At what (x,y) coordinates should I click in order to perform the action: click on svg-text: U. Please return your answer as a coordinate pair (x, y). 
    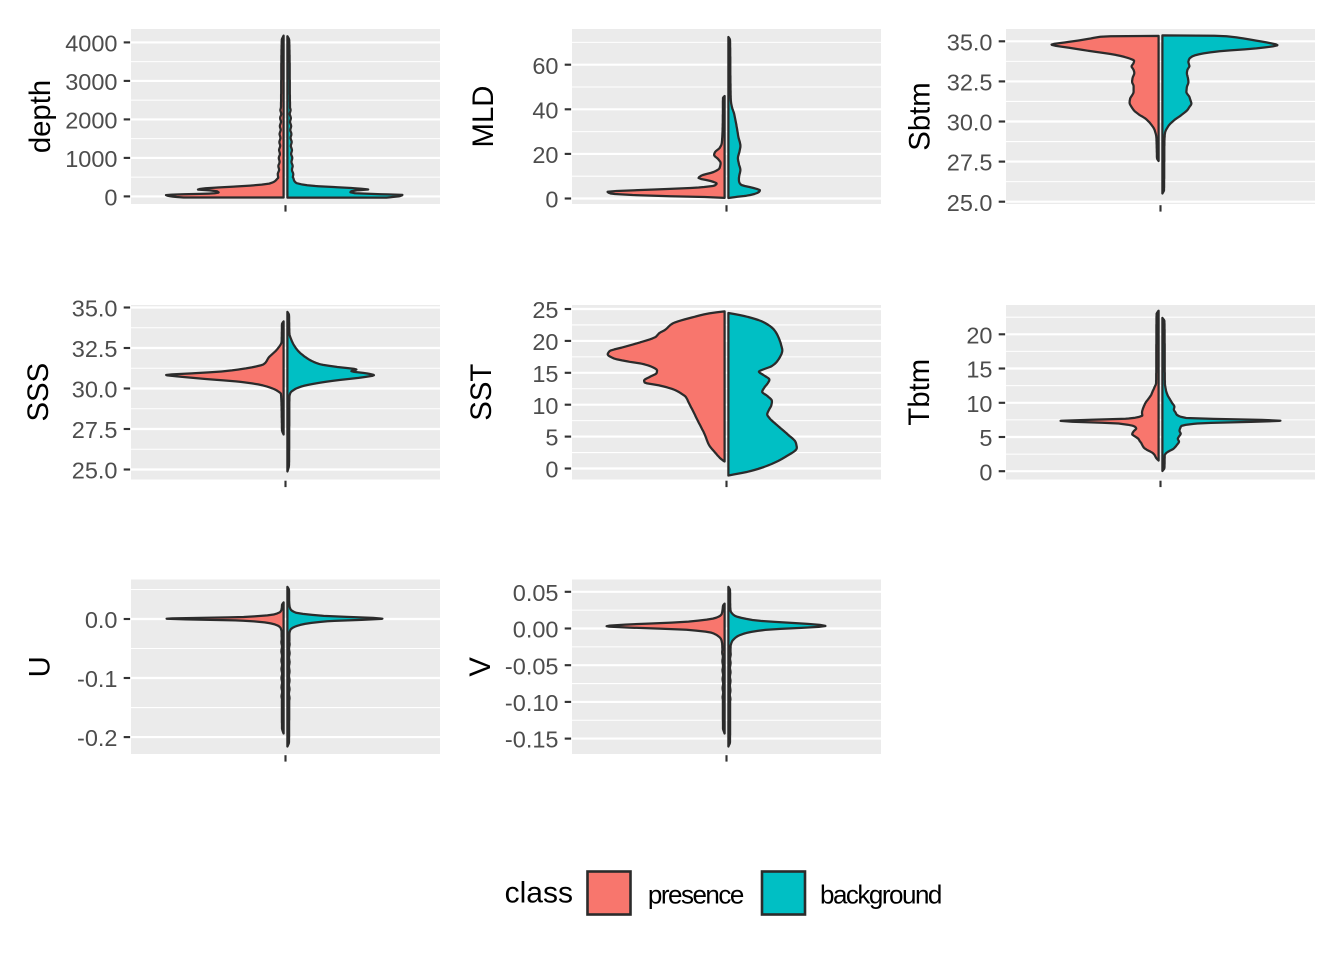
    Looking at the image, I should click on (40, 666).